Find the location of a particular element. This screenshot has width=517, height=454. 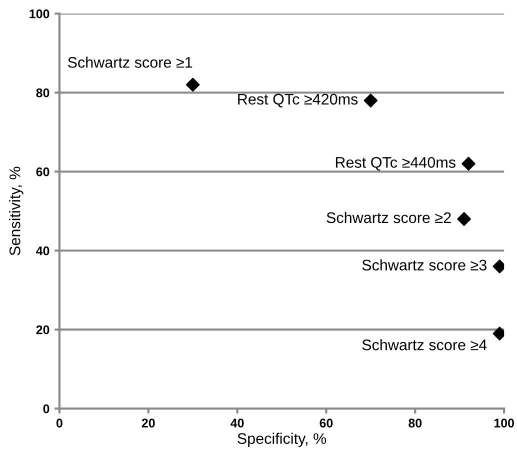

y-axis-title: Sensitivity, % is located at coordinates (16, 211).